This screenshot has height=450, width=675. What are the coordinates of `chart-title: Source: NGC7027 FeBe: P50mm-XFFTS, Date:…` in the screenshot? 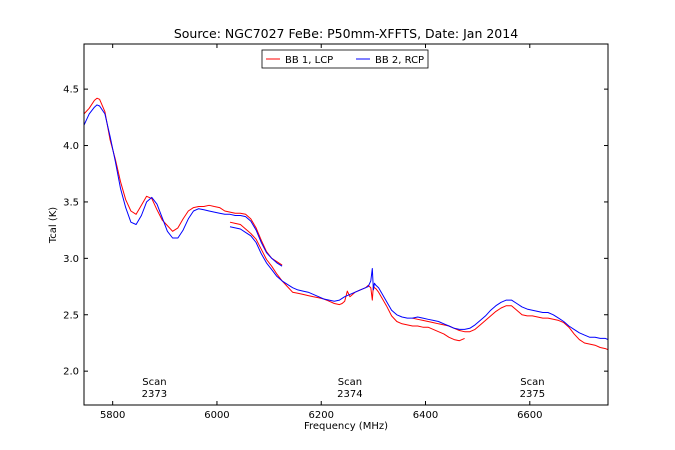 It's located at (346, 33).